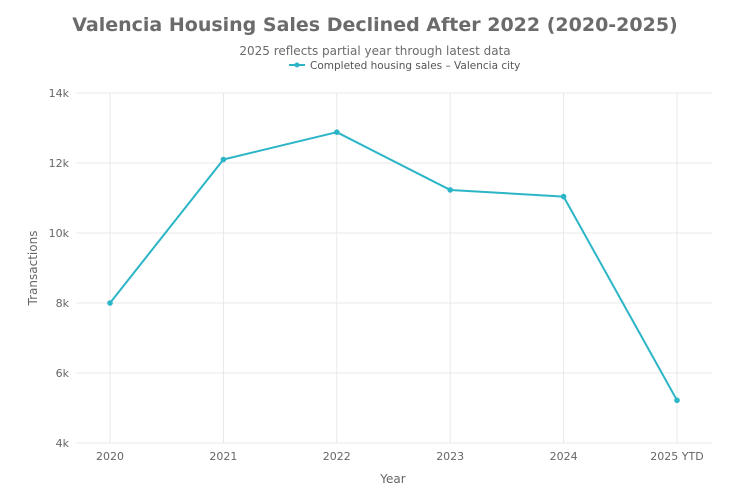  Describe the element at coordinates (59, 163) in the screenshot. I see `y-tick-label: 12k` at that location.